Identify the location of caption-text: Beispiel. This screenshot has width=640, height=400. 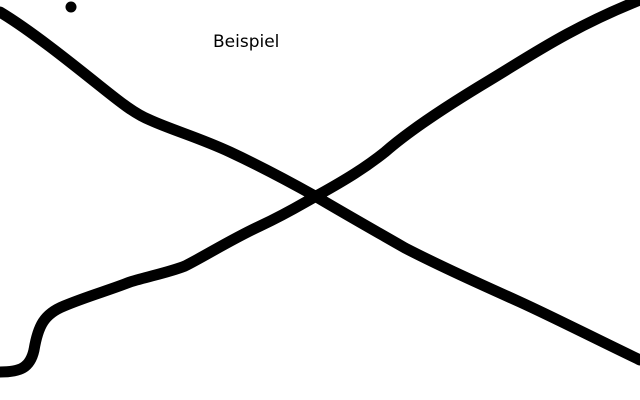
(246, 42).